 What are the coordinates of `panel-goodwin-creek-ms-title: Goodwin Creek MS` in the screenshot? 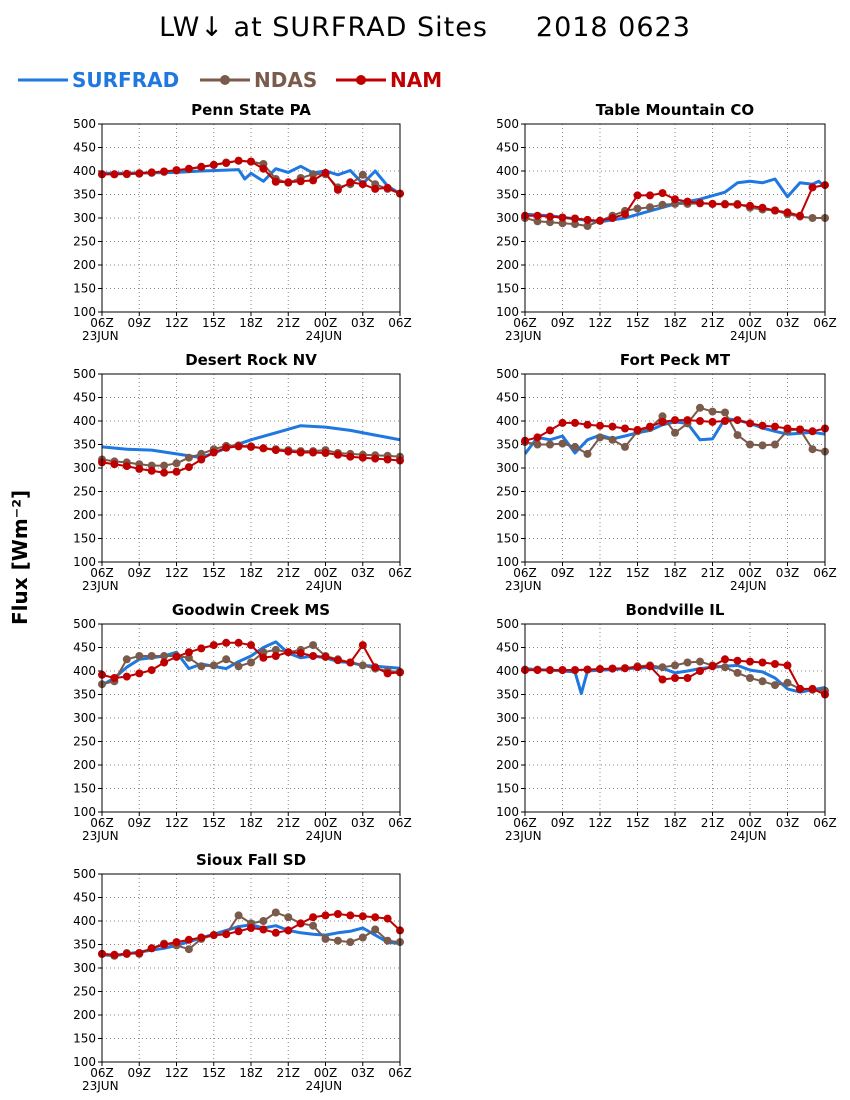 It's located at (251, 610).